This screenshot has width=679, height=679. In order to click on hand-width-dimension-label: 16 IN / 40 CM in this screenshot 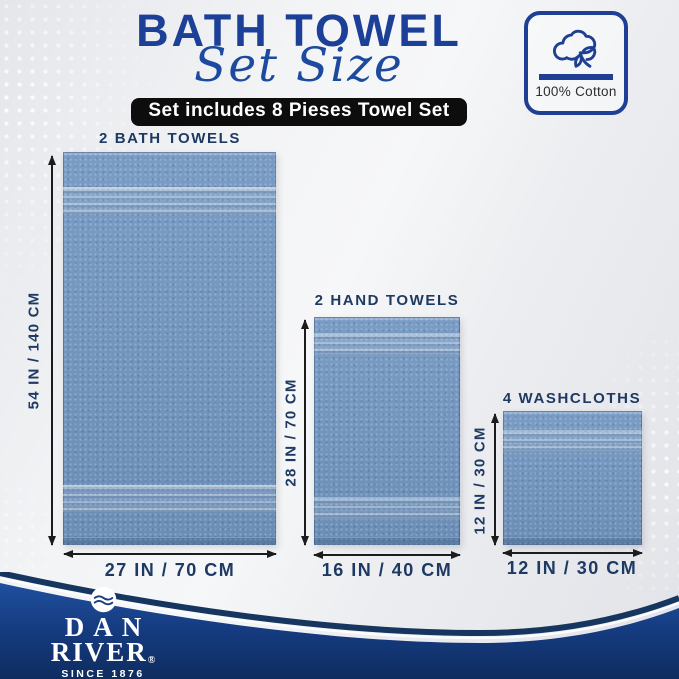, I will do `click(387, 570)`.